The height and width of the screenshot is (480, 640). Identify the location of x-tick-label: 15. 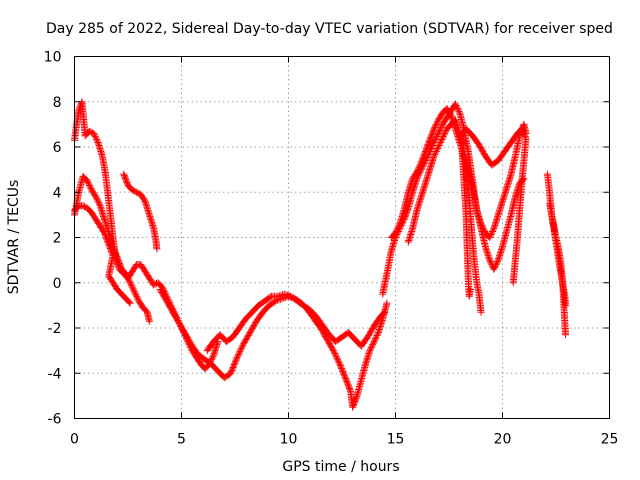
(396, 440).